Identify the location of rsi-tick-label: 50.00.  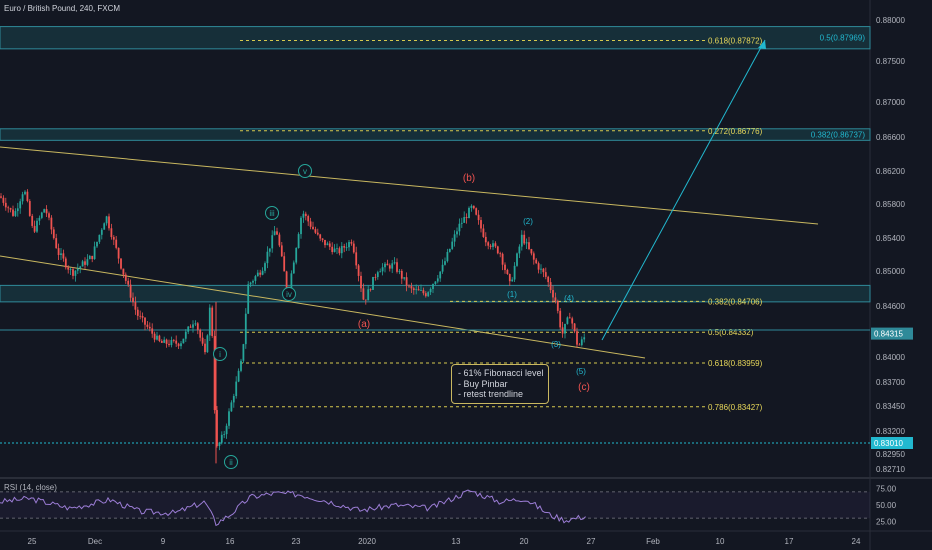
(886, 505).